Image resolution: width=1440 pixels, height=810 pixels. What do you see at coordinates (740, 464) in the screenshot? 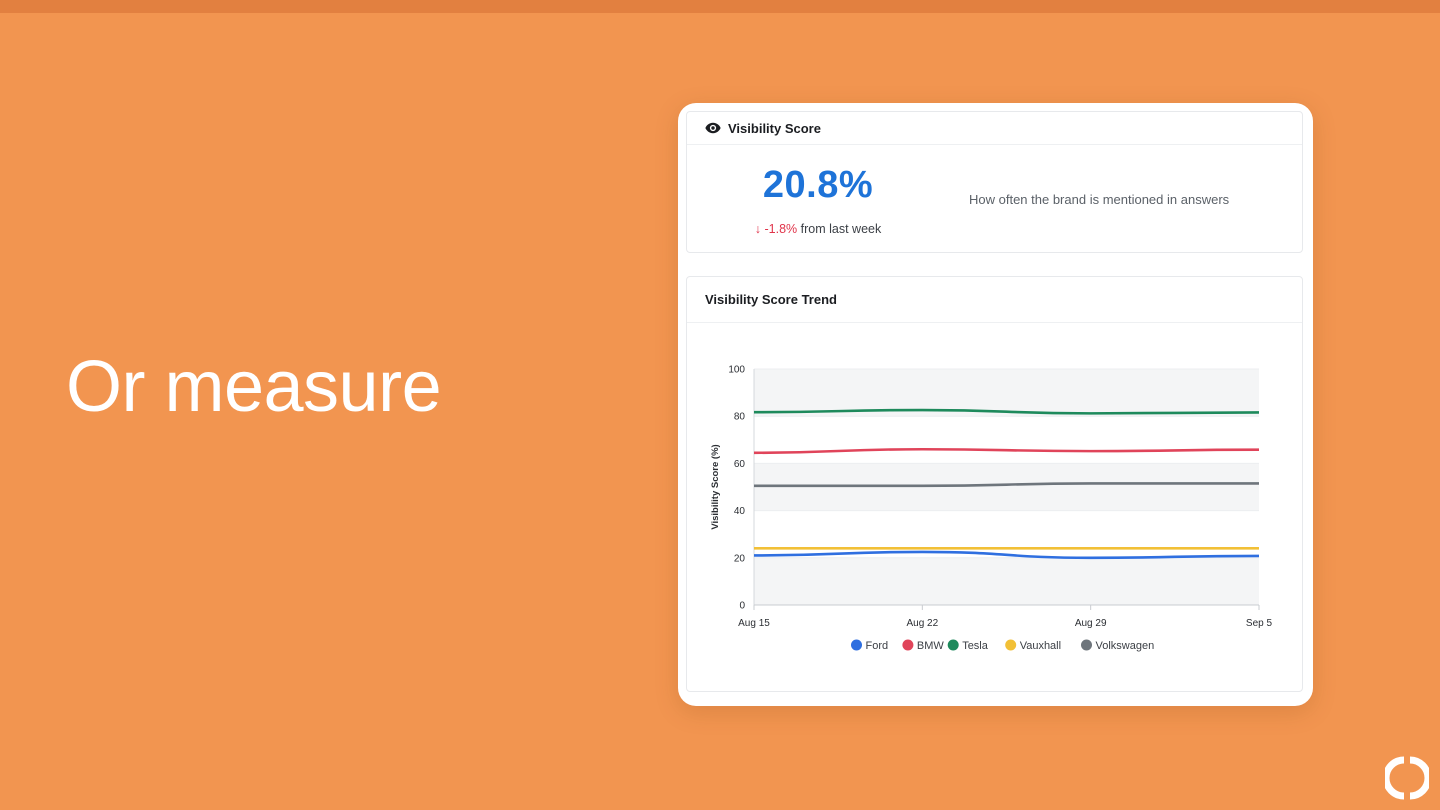
I see `y-tick-label: 60` at bounding box center [740, 464].